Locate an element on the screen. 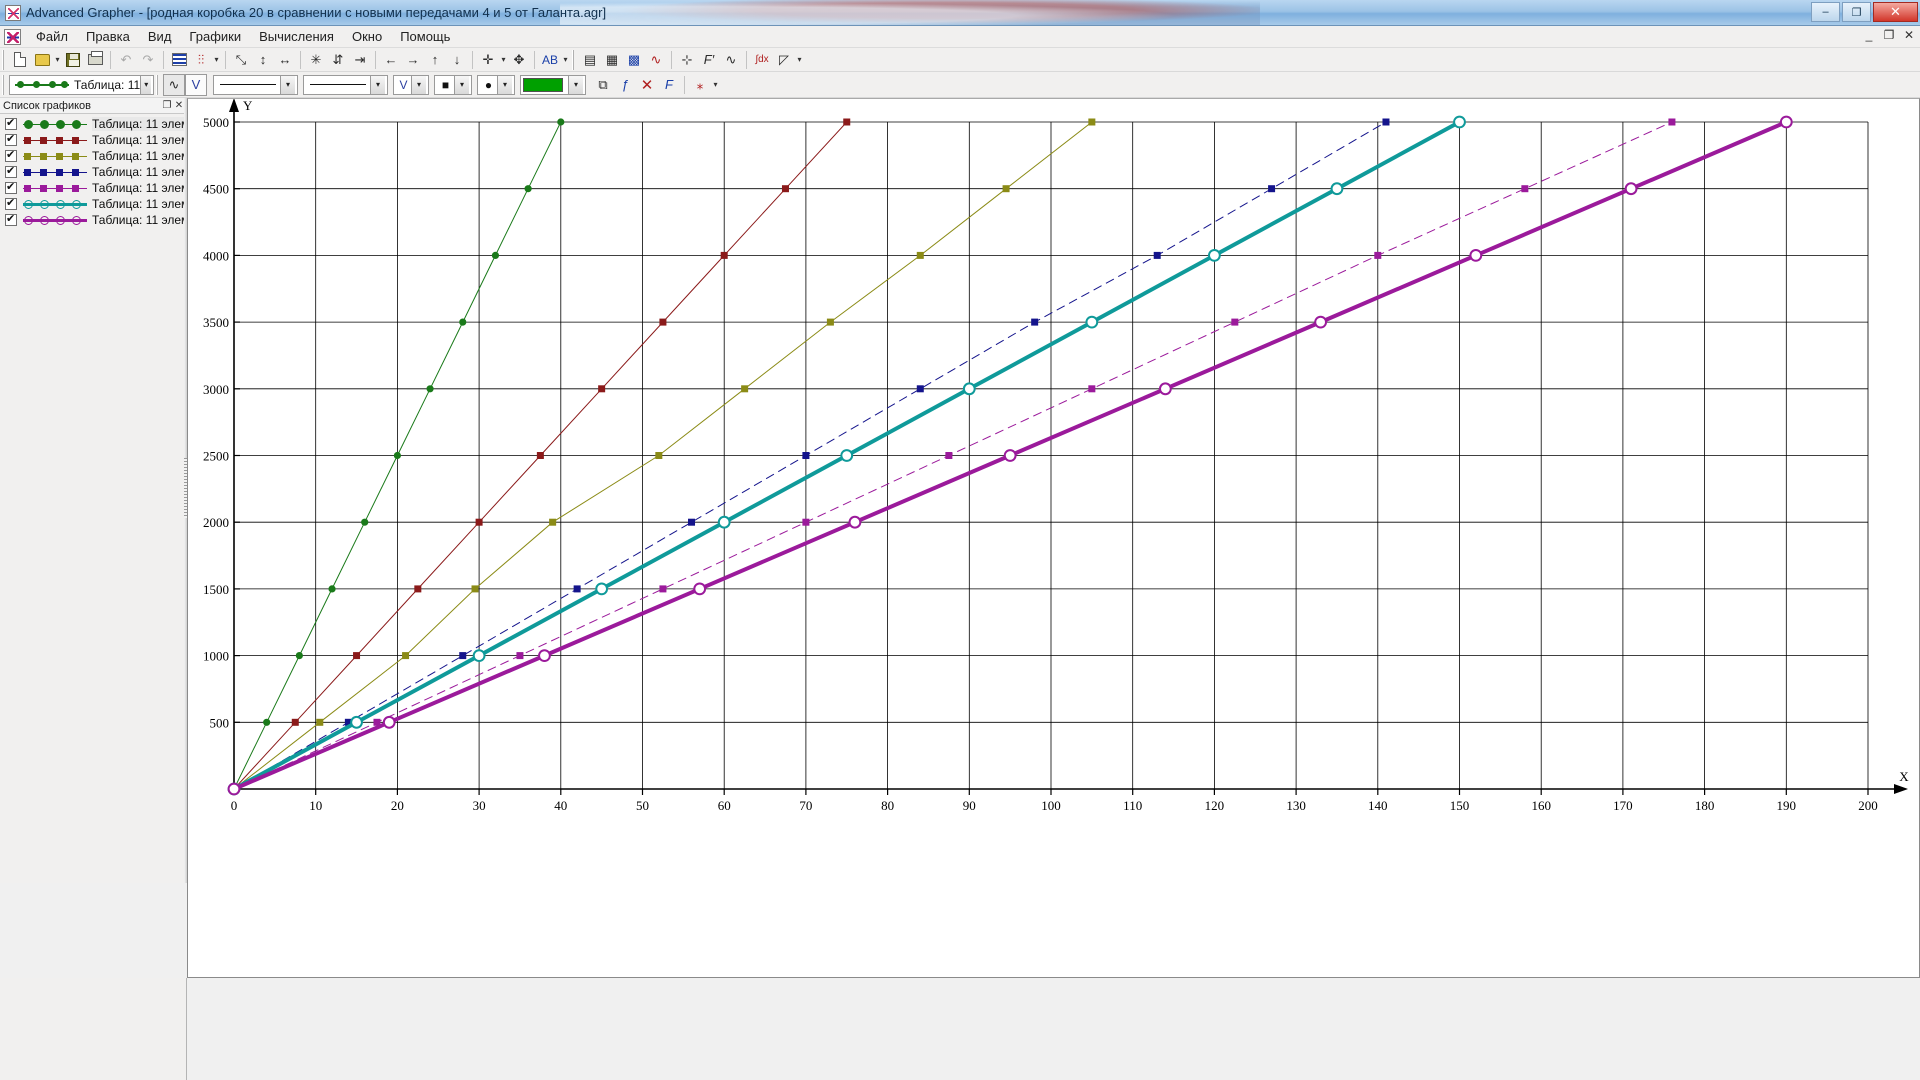 Image resolution: width=1920 pixels, height=1080 pixels. scroll-right-button: → is located at coordinates (413, 59).